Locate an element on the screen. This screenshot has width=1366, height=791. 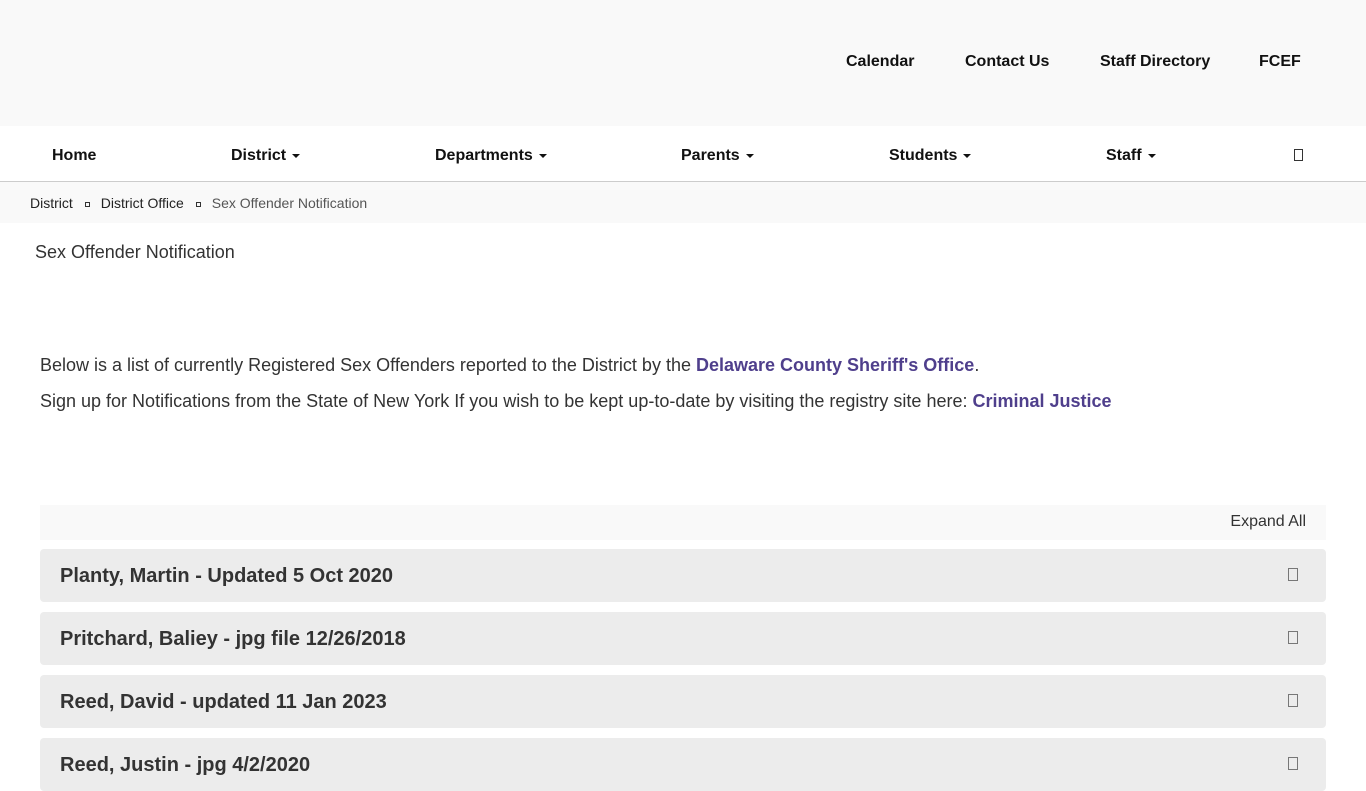
sheriff-office-link: Delaware County Sheriff's Office is located at coordinates (835, 365).